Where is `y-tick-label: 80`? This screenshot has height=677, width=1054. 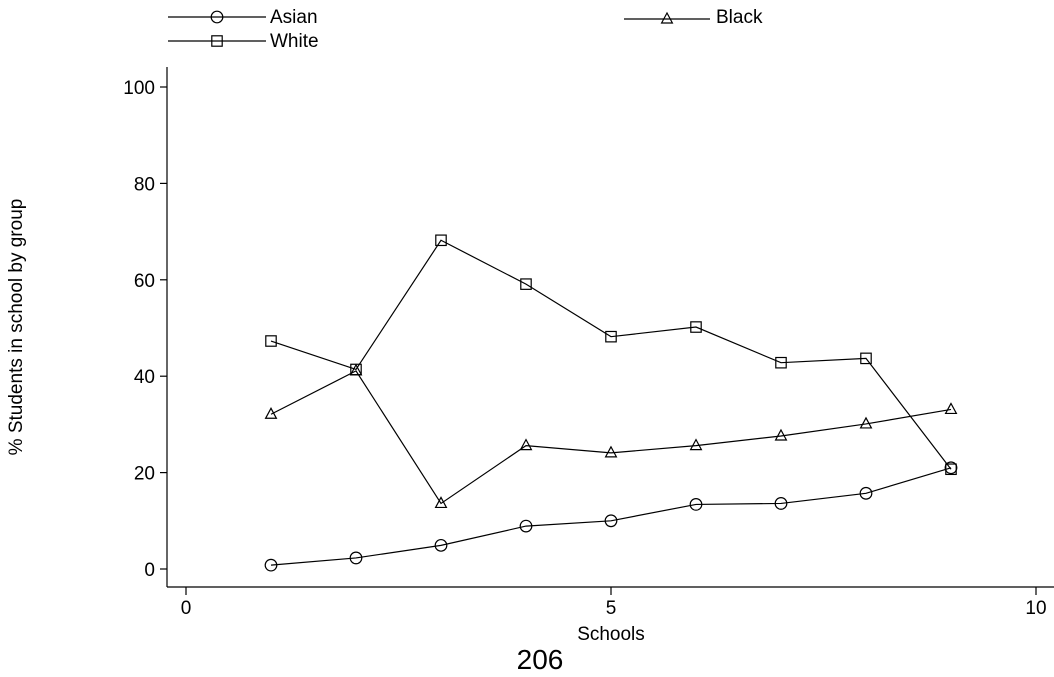 y-tick-label: 80 is located at coordinates (144, 184).